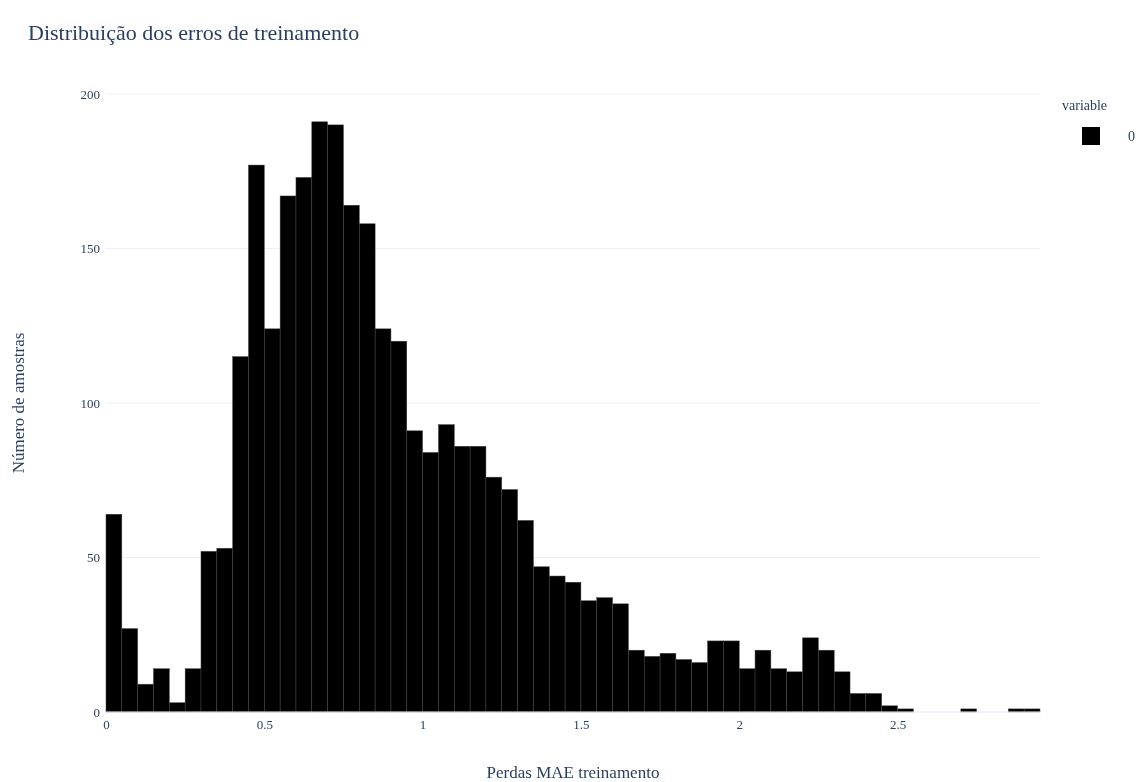 This screenshot has height=782, width=1138. I want to click on y-tick-label: 0, so click(96, 712).